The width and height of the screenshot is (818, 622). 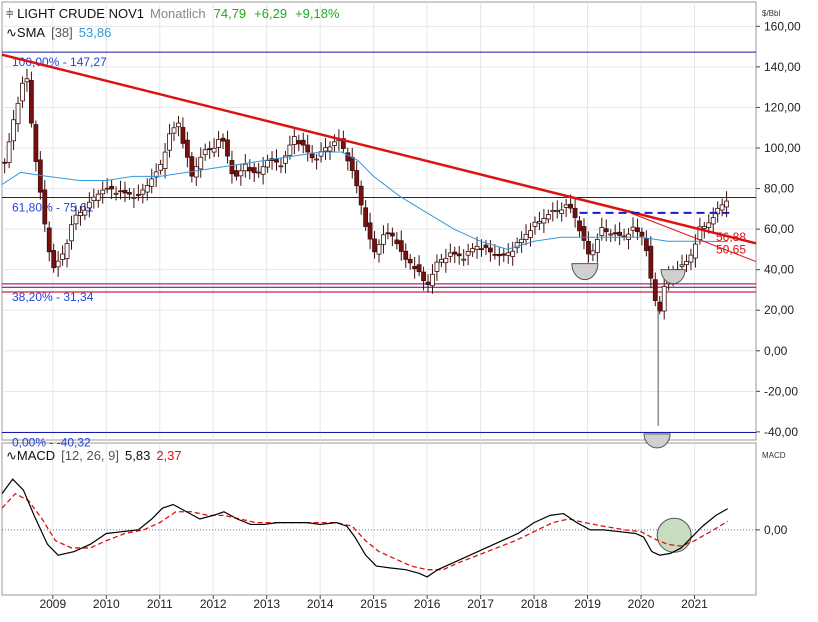 What do you see at coordinates (25, 32) in the screenshot?
I see `sma-label: ∿SMA` at bounding box center [25, 32].